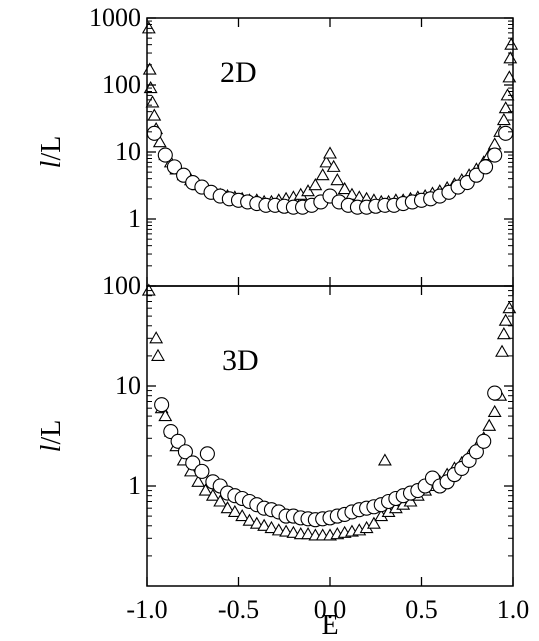  Describe the element at coordinates (134, 485) in the screenshot. I see `y-tick-label-3d: 1` at that location.